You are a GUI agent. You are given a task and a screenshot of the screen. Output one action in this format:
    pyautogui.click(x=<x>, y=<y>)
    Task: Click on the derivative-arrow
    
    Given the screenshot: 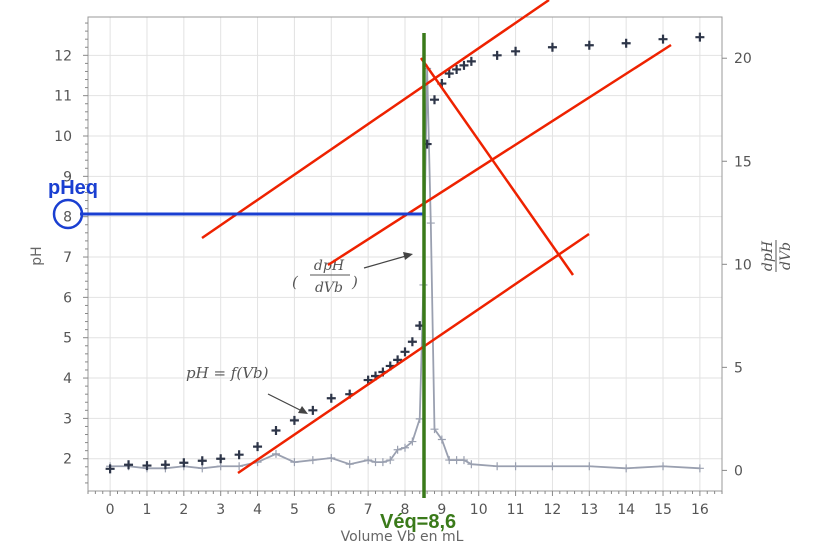 What is the action you would take?
    pyautogui.click(x=385, y=262)
    